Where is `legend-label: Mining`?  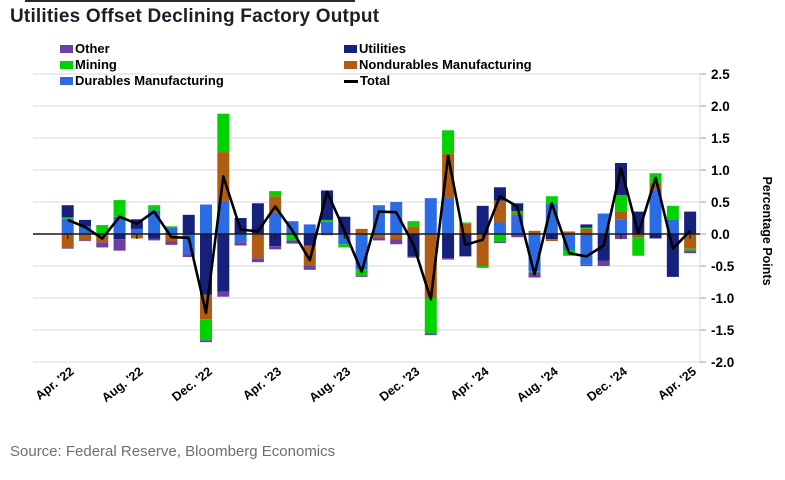 legend-label: Mining is located at coordinates (96, 64).